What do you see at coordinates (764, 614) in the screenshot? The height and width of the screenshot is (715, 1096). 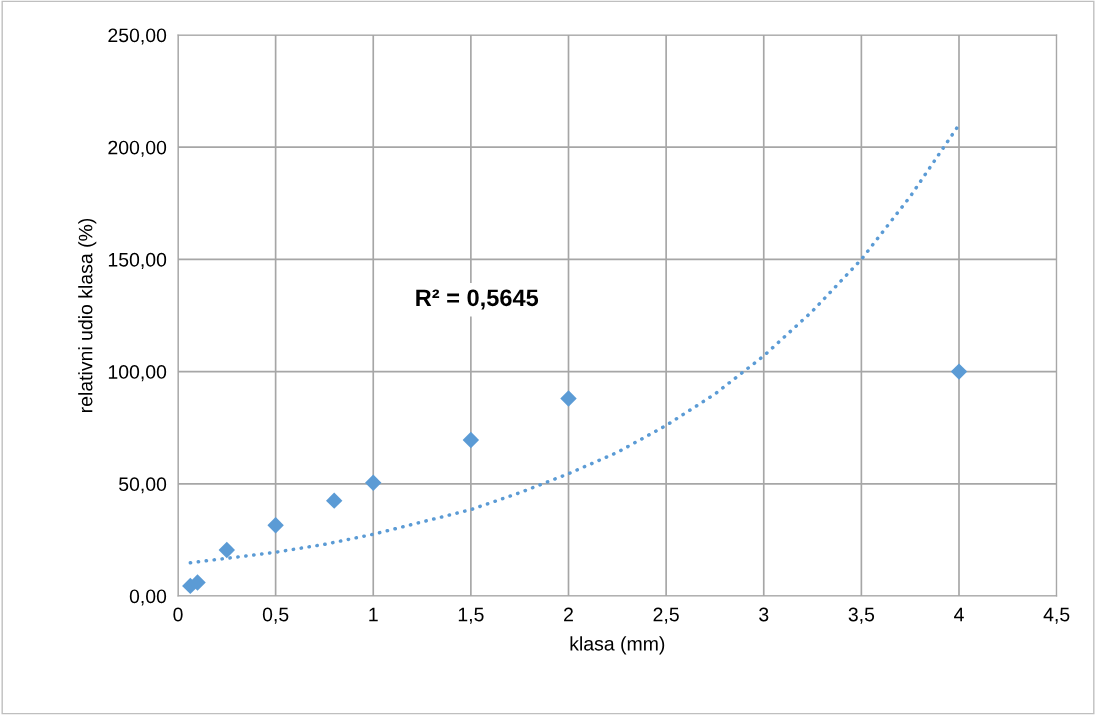 I see `x-tick-label: 3` at bounding box center [764, 614].